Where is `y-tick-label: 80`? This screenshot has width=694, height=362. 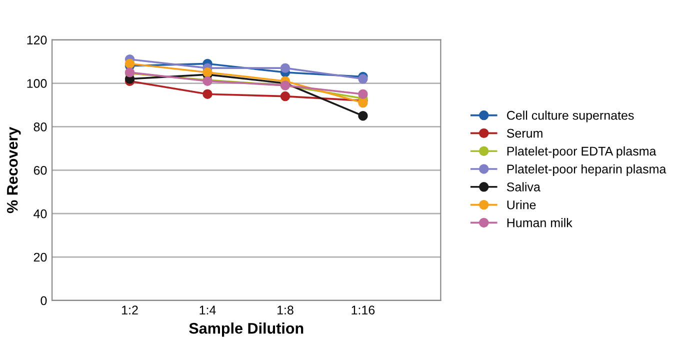 y-tick-label: 80 is located at coordinates (40, 127).